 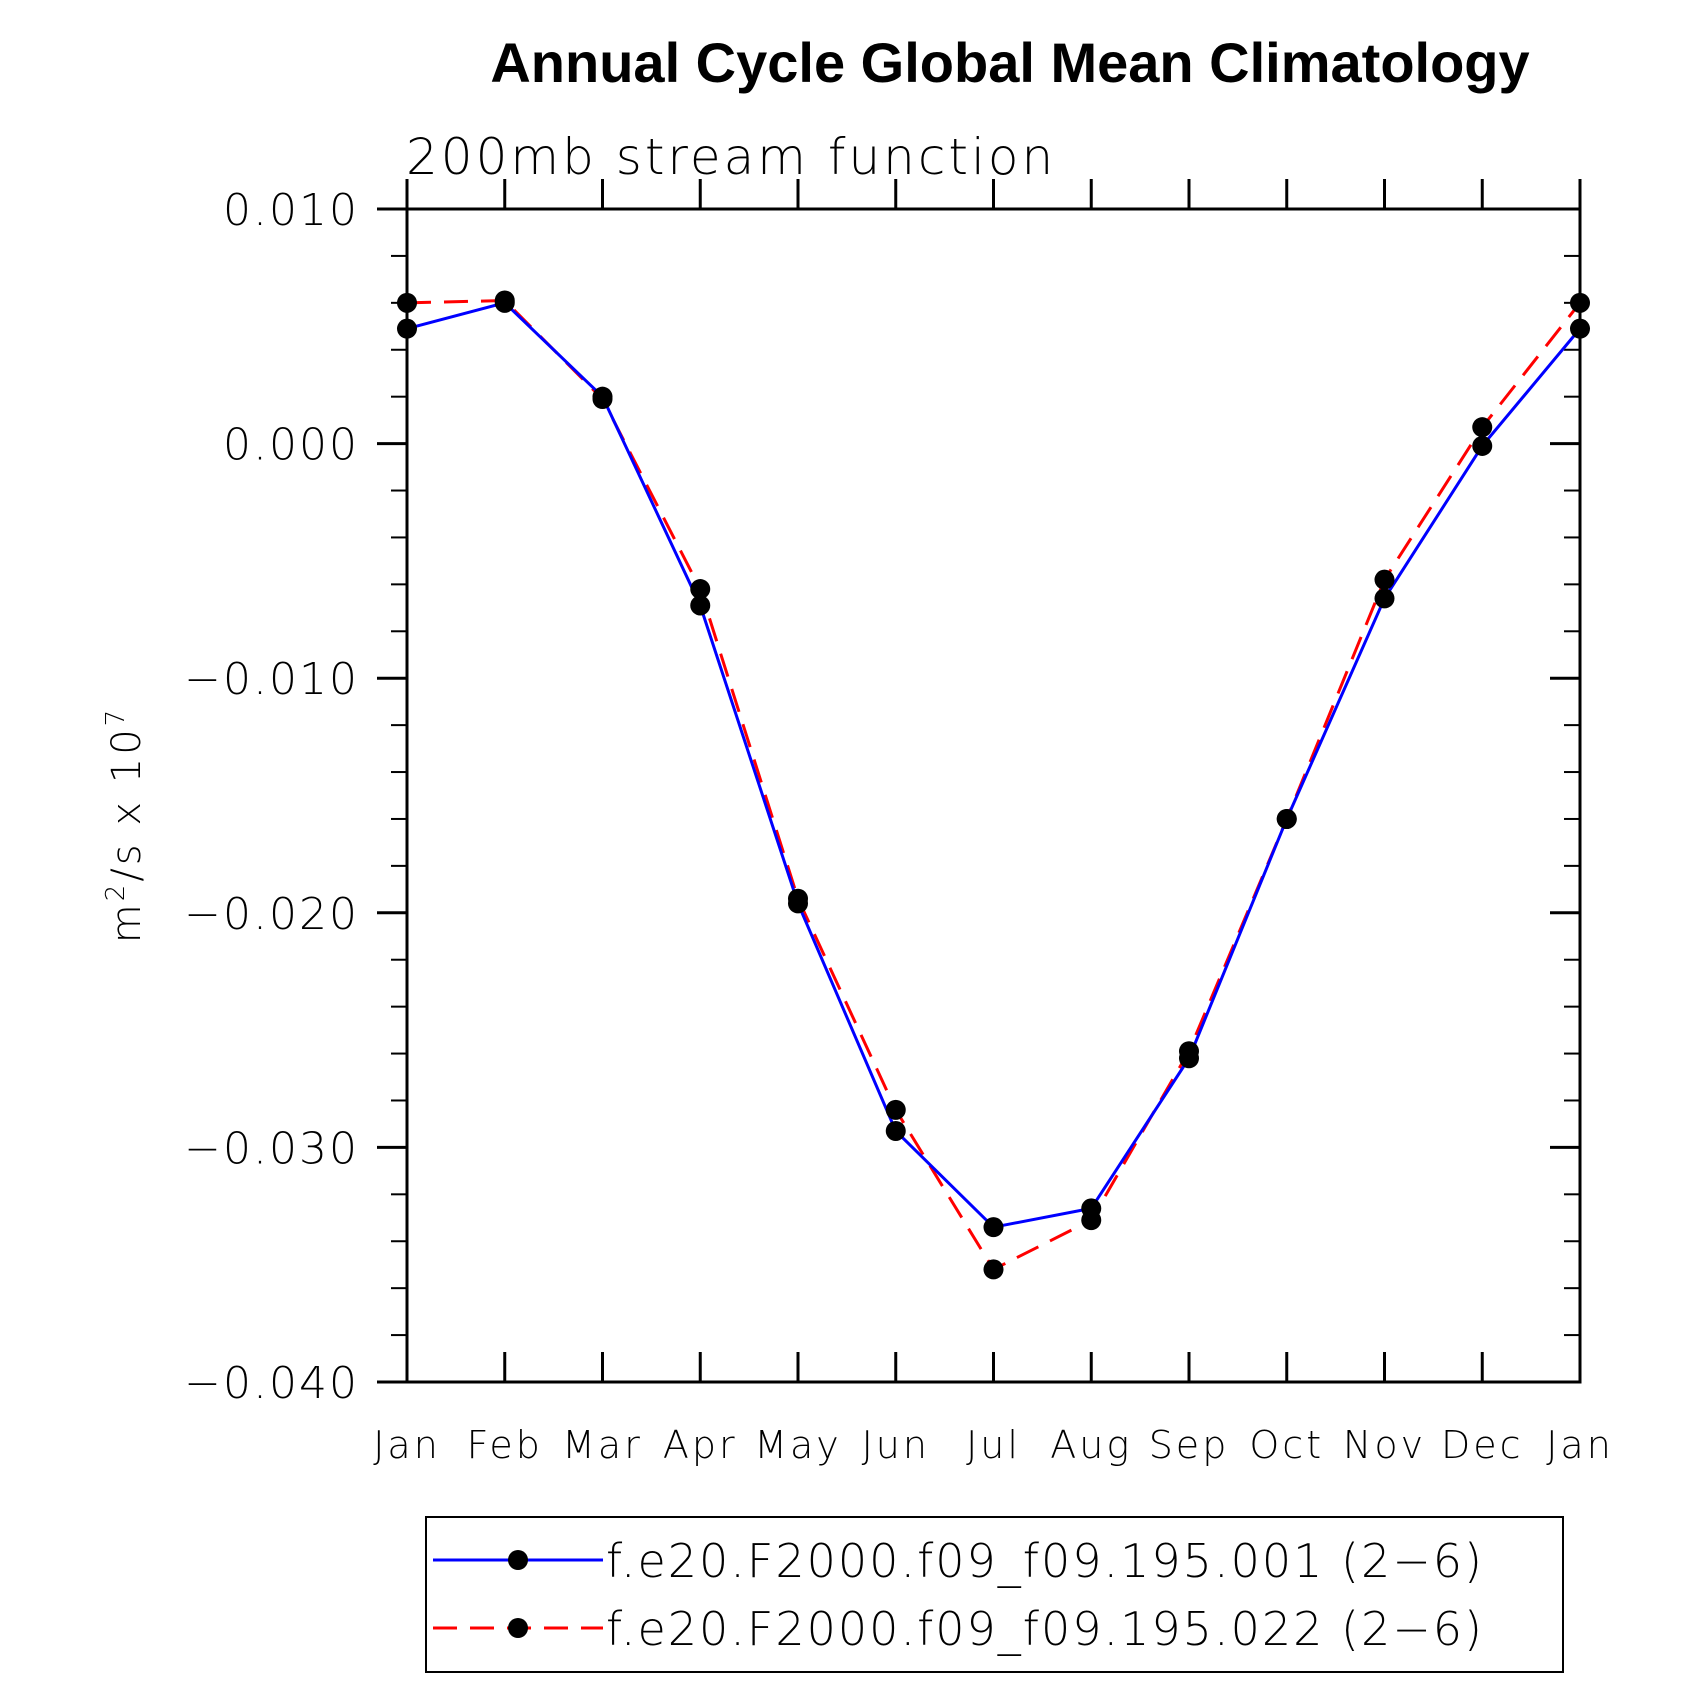 What do you see at coordinates (116, 892) in the screenshot?
I see `y-axis-label-sup1: 2` at bounding box center [116, 892].